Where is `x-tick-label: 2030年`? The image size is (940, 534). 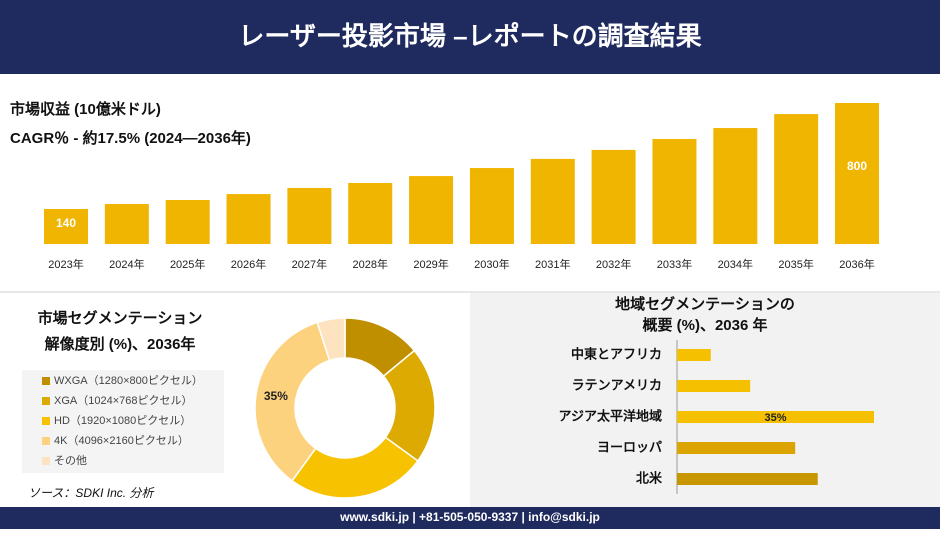
x-tick-label: 2030年 is located at coordinates (491, 264).